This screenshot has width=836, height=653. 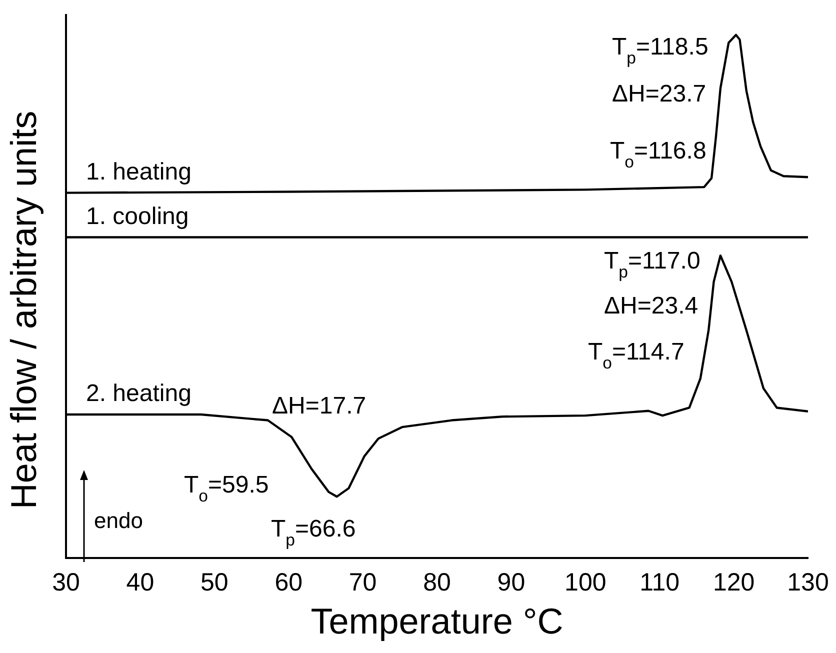 I want to click on series-label: 2. heating, so click(x=139, y=394).